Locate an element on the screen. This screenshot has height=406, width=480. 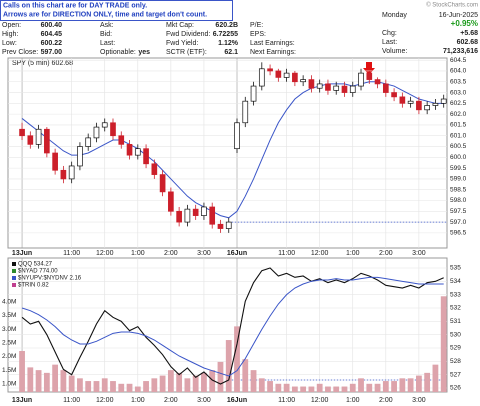
field-label: Fwd Dividend: is located at coordinates (188, 34).